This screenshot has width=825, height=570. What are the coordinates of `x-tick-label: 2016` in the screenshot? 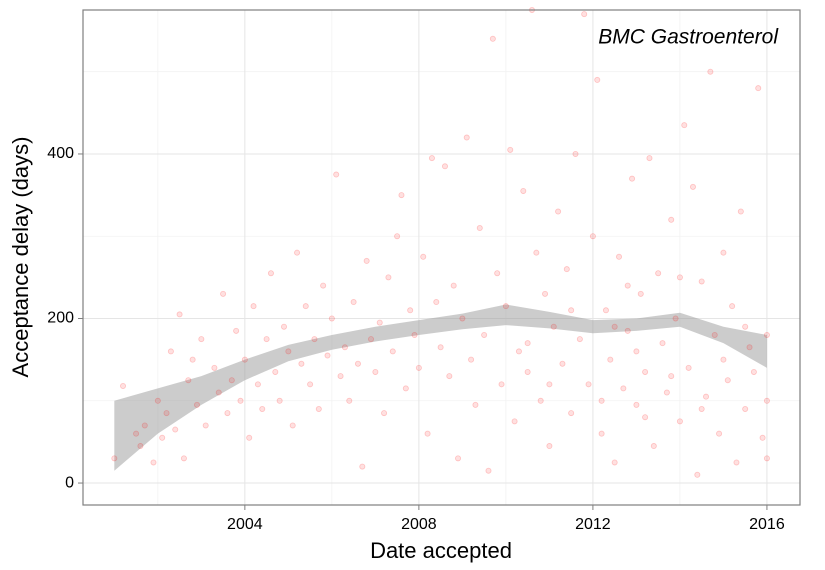 It's located at (767, 524).